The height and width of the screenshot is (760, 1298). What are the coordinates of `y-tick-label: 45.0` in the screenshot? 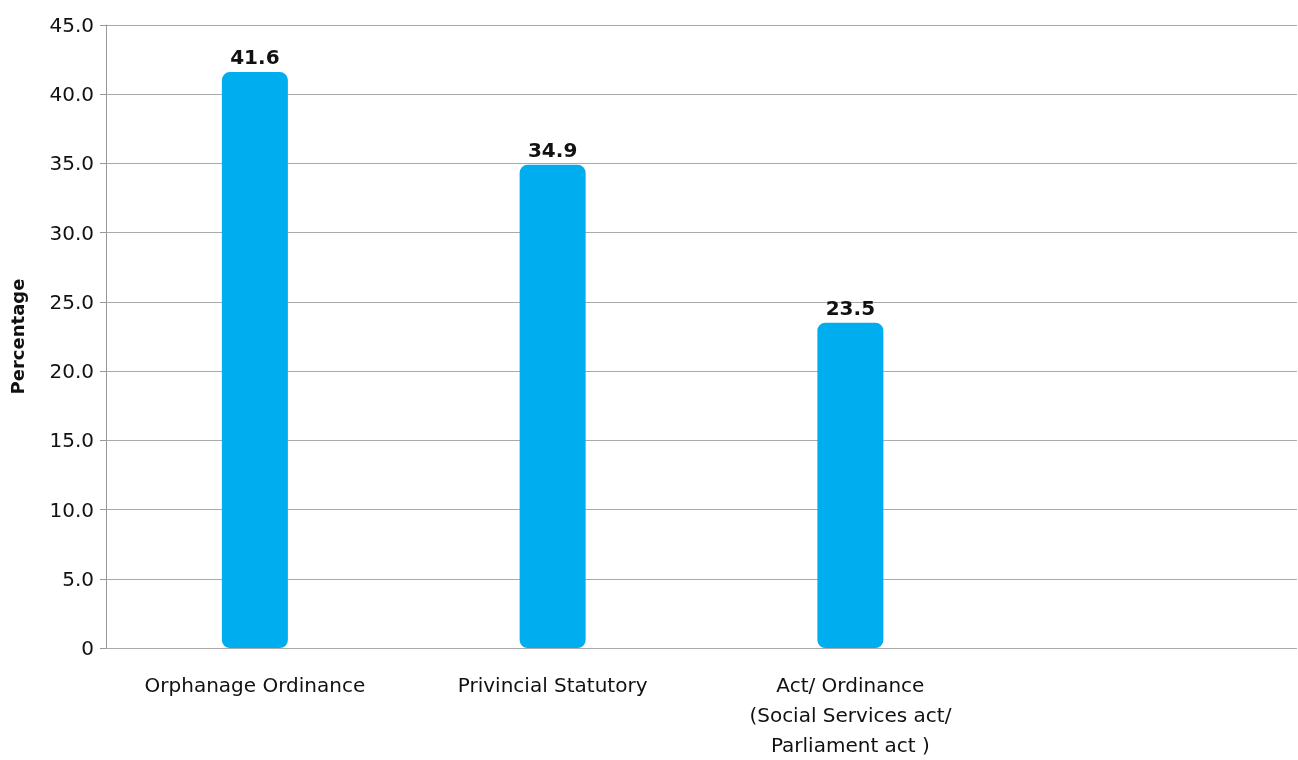 It's located at (71, 25).